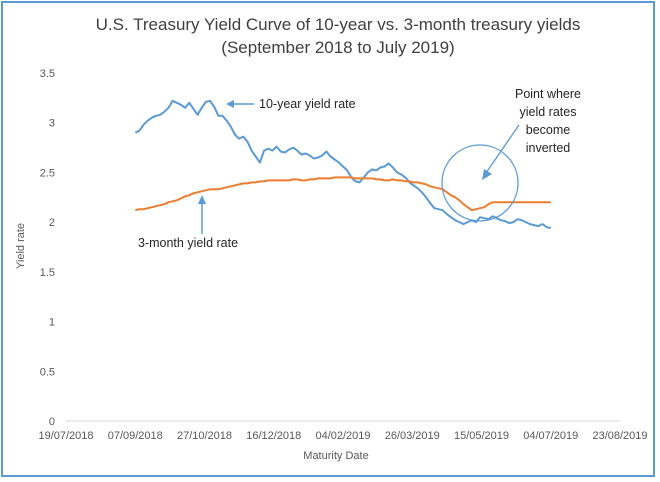  Describe the element at coordinates (47, 248) in the screenshot. I see `y-tick-labels: 0 0.5 1 1.5 2 2.5 3 3.5` at that location.